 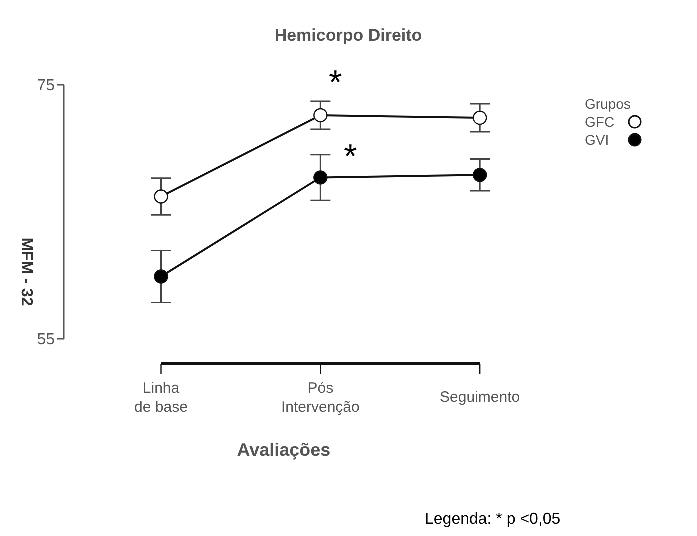 What do you see at coordinates (161, 398) in the screenshot?
I see `x-tick-label: Linha de base` at bounding box center [161, 398].